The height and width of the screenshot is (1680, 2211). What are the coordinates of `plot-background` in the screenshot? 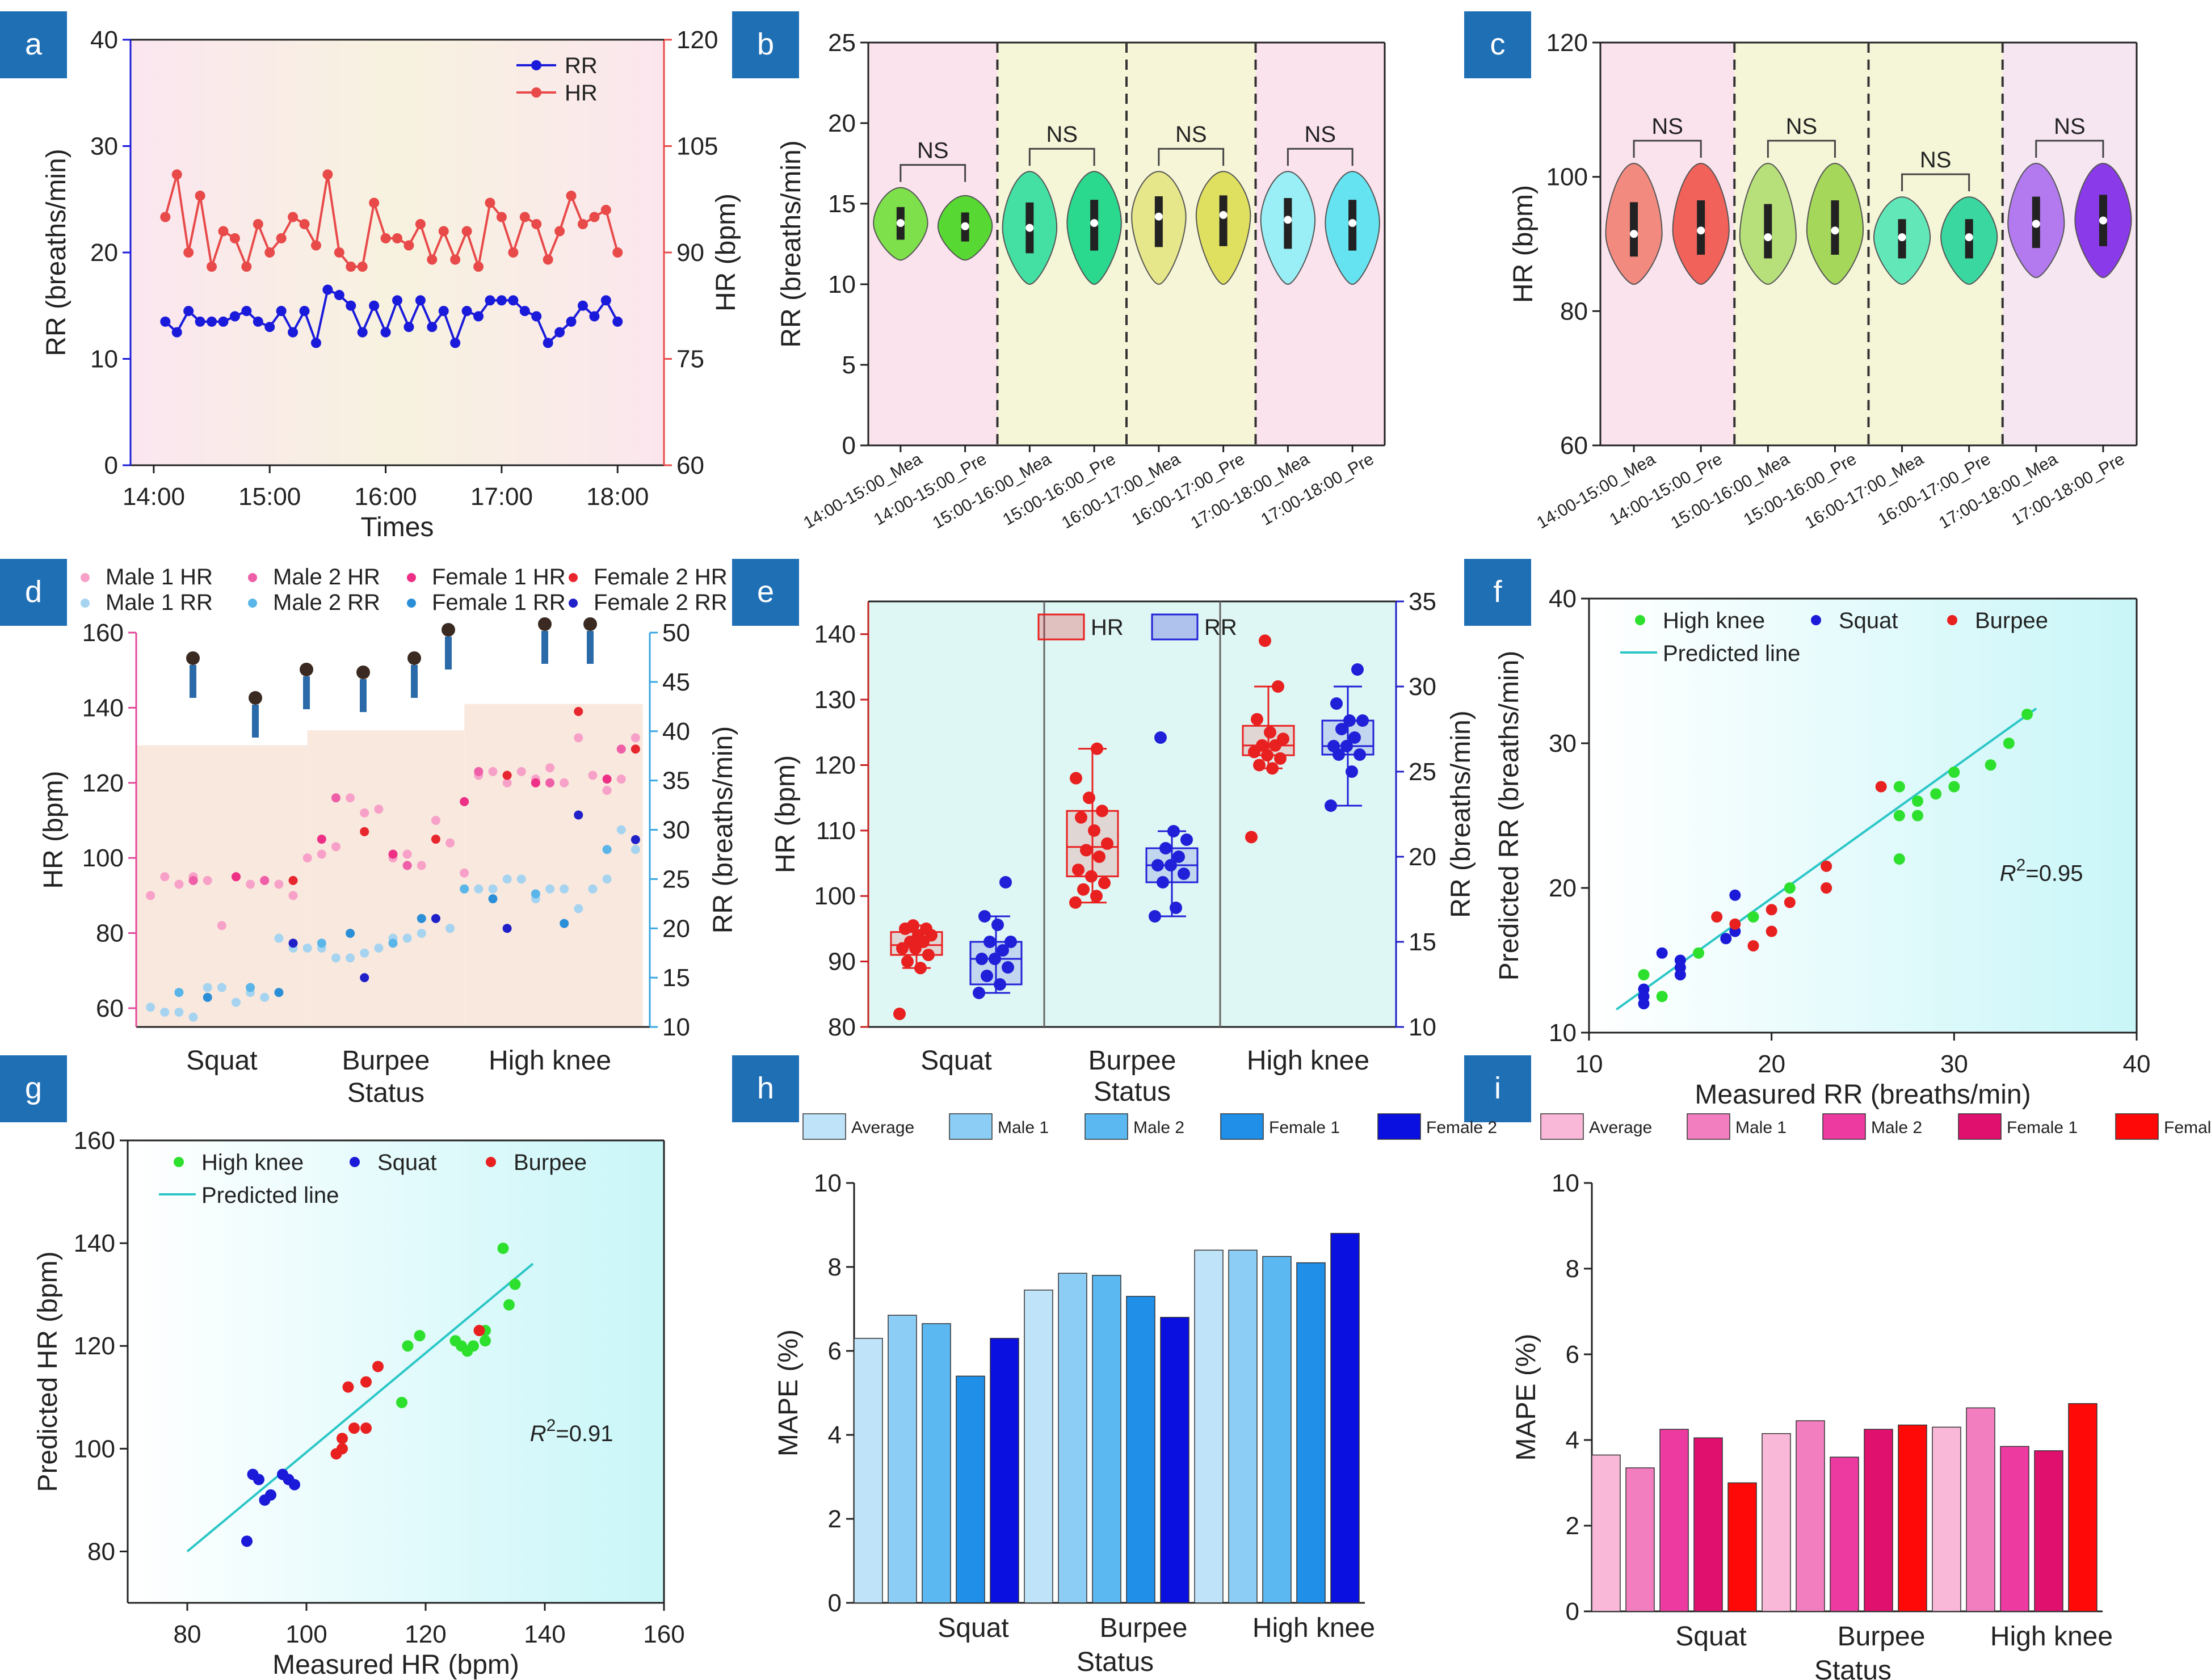 It's located at (1132, 814).